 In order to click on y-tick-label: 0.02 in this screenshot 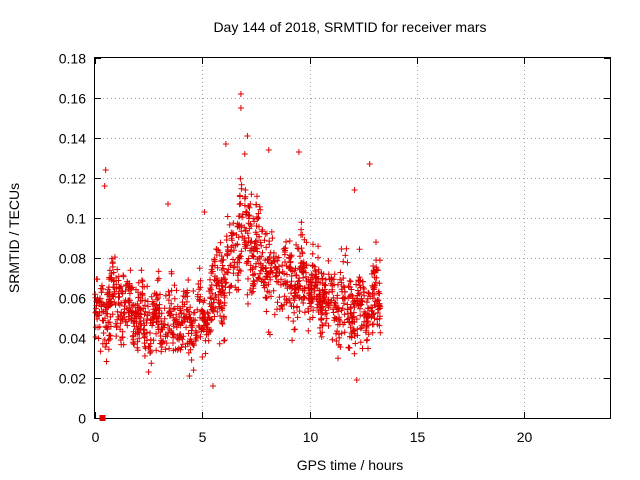, I will do `click(72, 379)`.